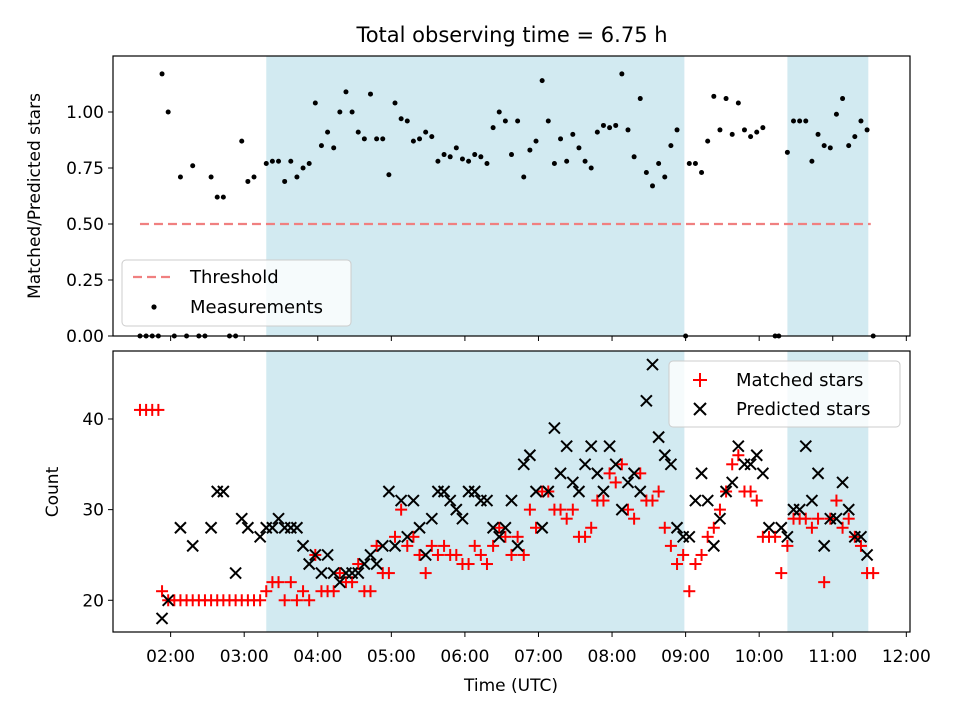 The height and width of the screenshot is (720, 960). Describe the element at coordinates (244, 657) in the screenshot. I see `x-tick-label: 03:00` at that location.